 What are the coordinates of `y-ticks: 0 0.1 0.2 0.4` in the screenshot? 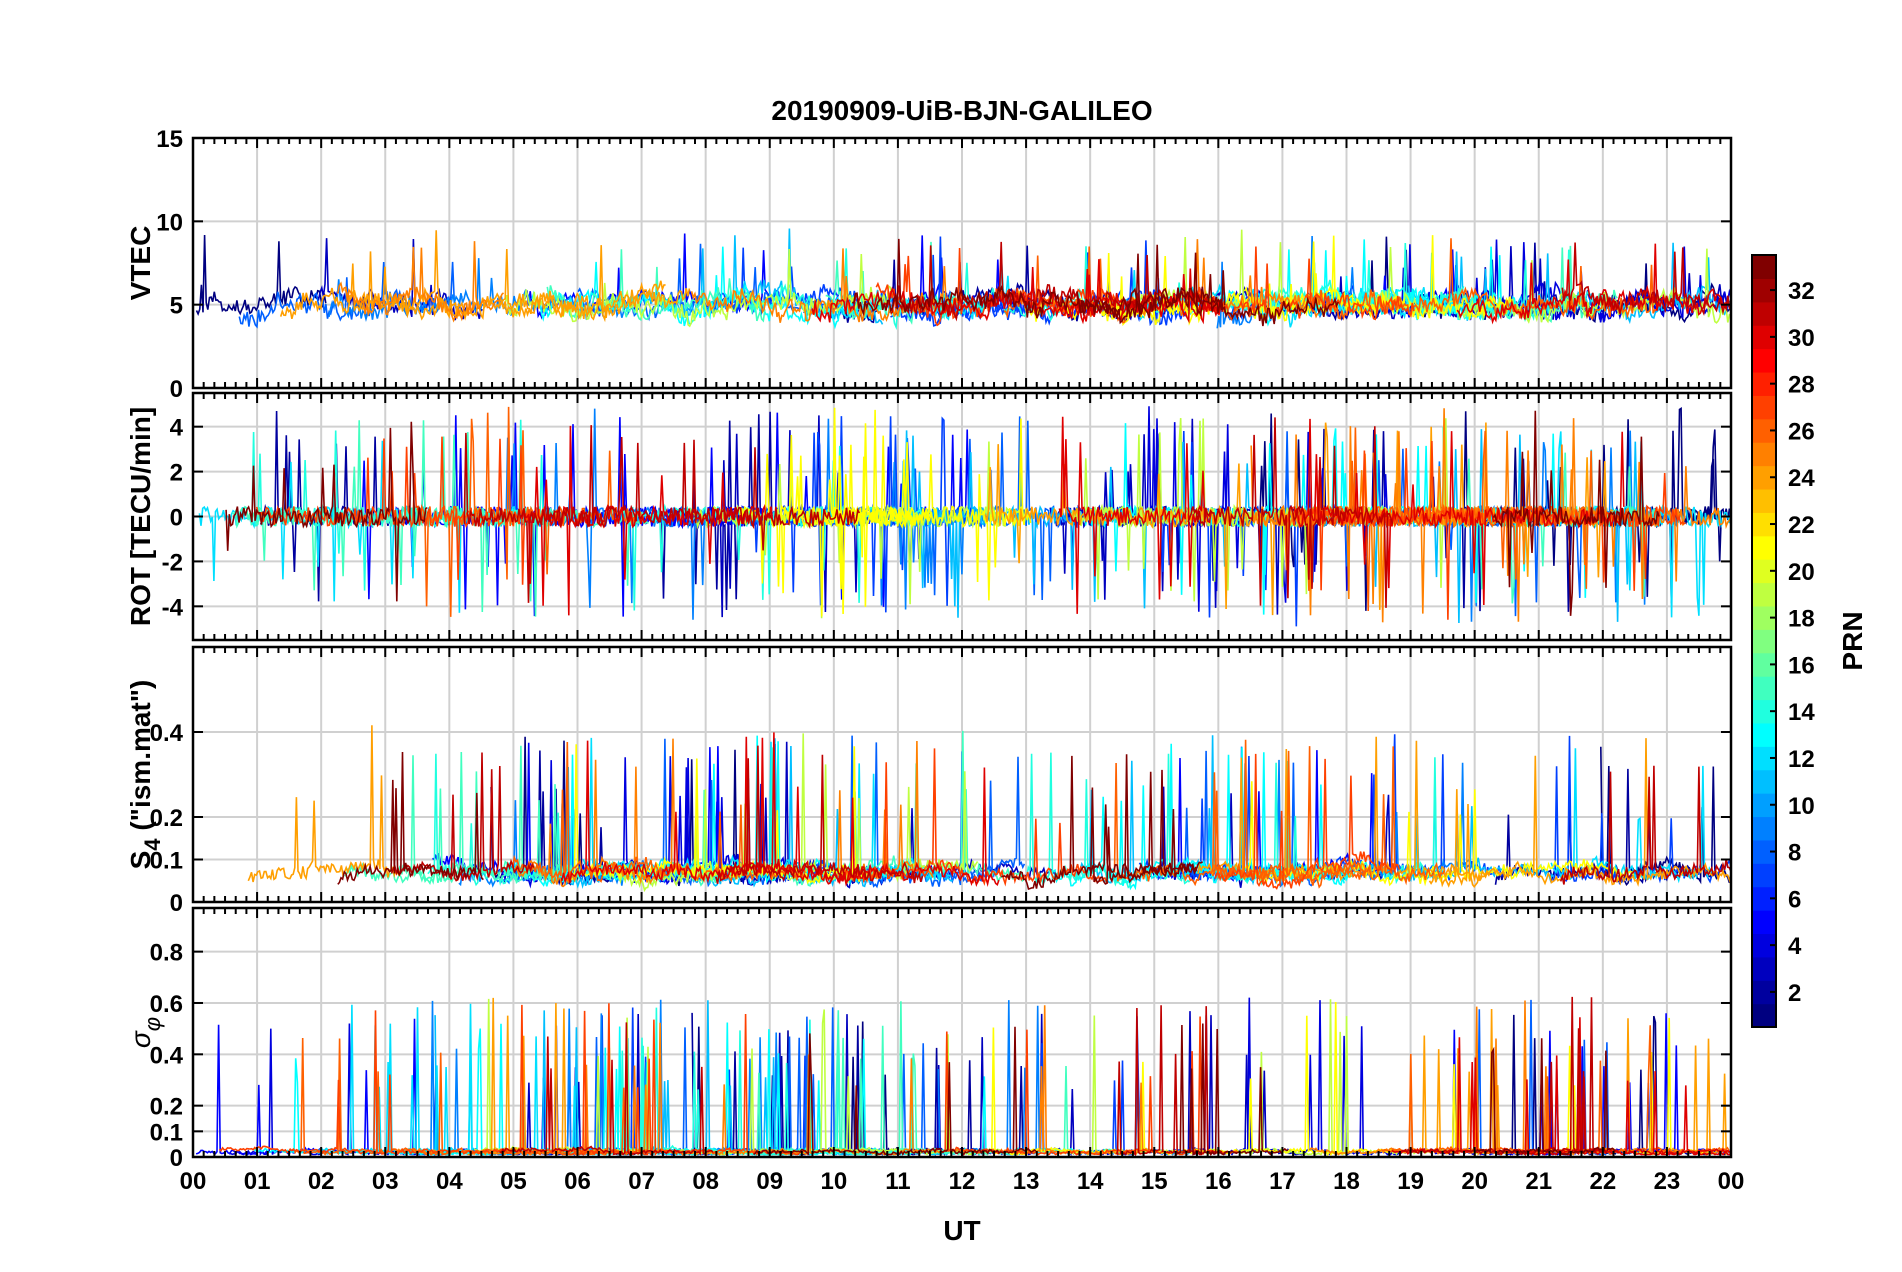 It's located at (940, 818).